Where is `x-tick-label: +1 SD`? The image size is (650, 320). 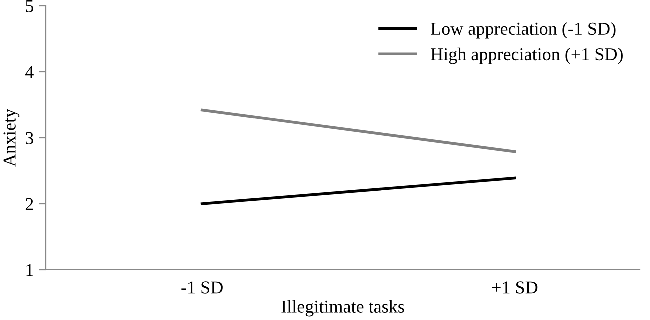
x-tick-label: +1 SD is located at coordinates (515, 288).